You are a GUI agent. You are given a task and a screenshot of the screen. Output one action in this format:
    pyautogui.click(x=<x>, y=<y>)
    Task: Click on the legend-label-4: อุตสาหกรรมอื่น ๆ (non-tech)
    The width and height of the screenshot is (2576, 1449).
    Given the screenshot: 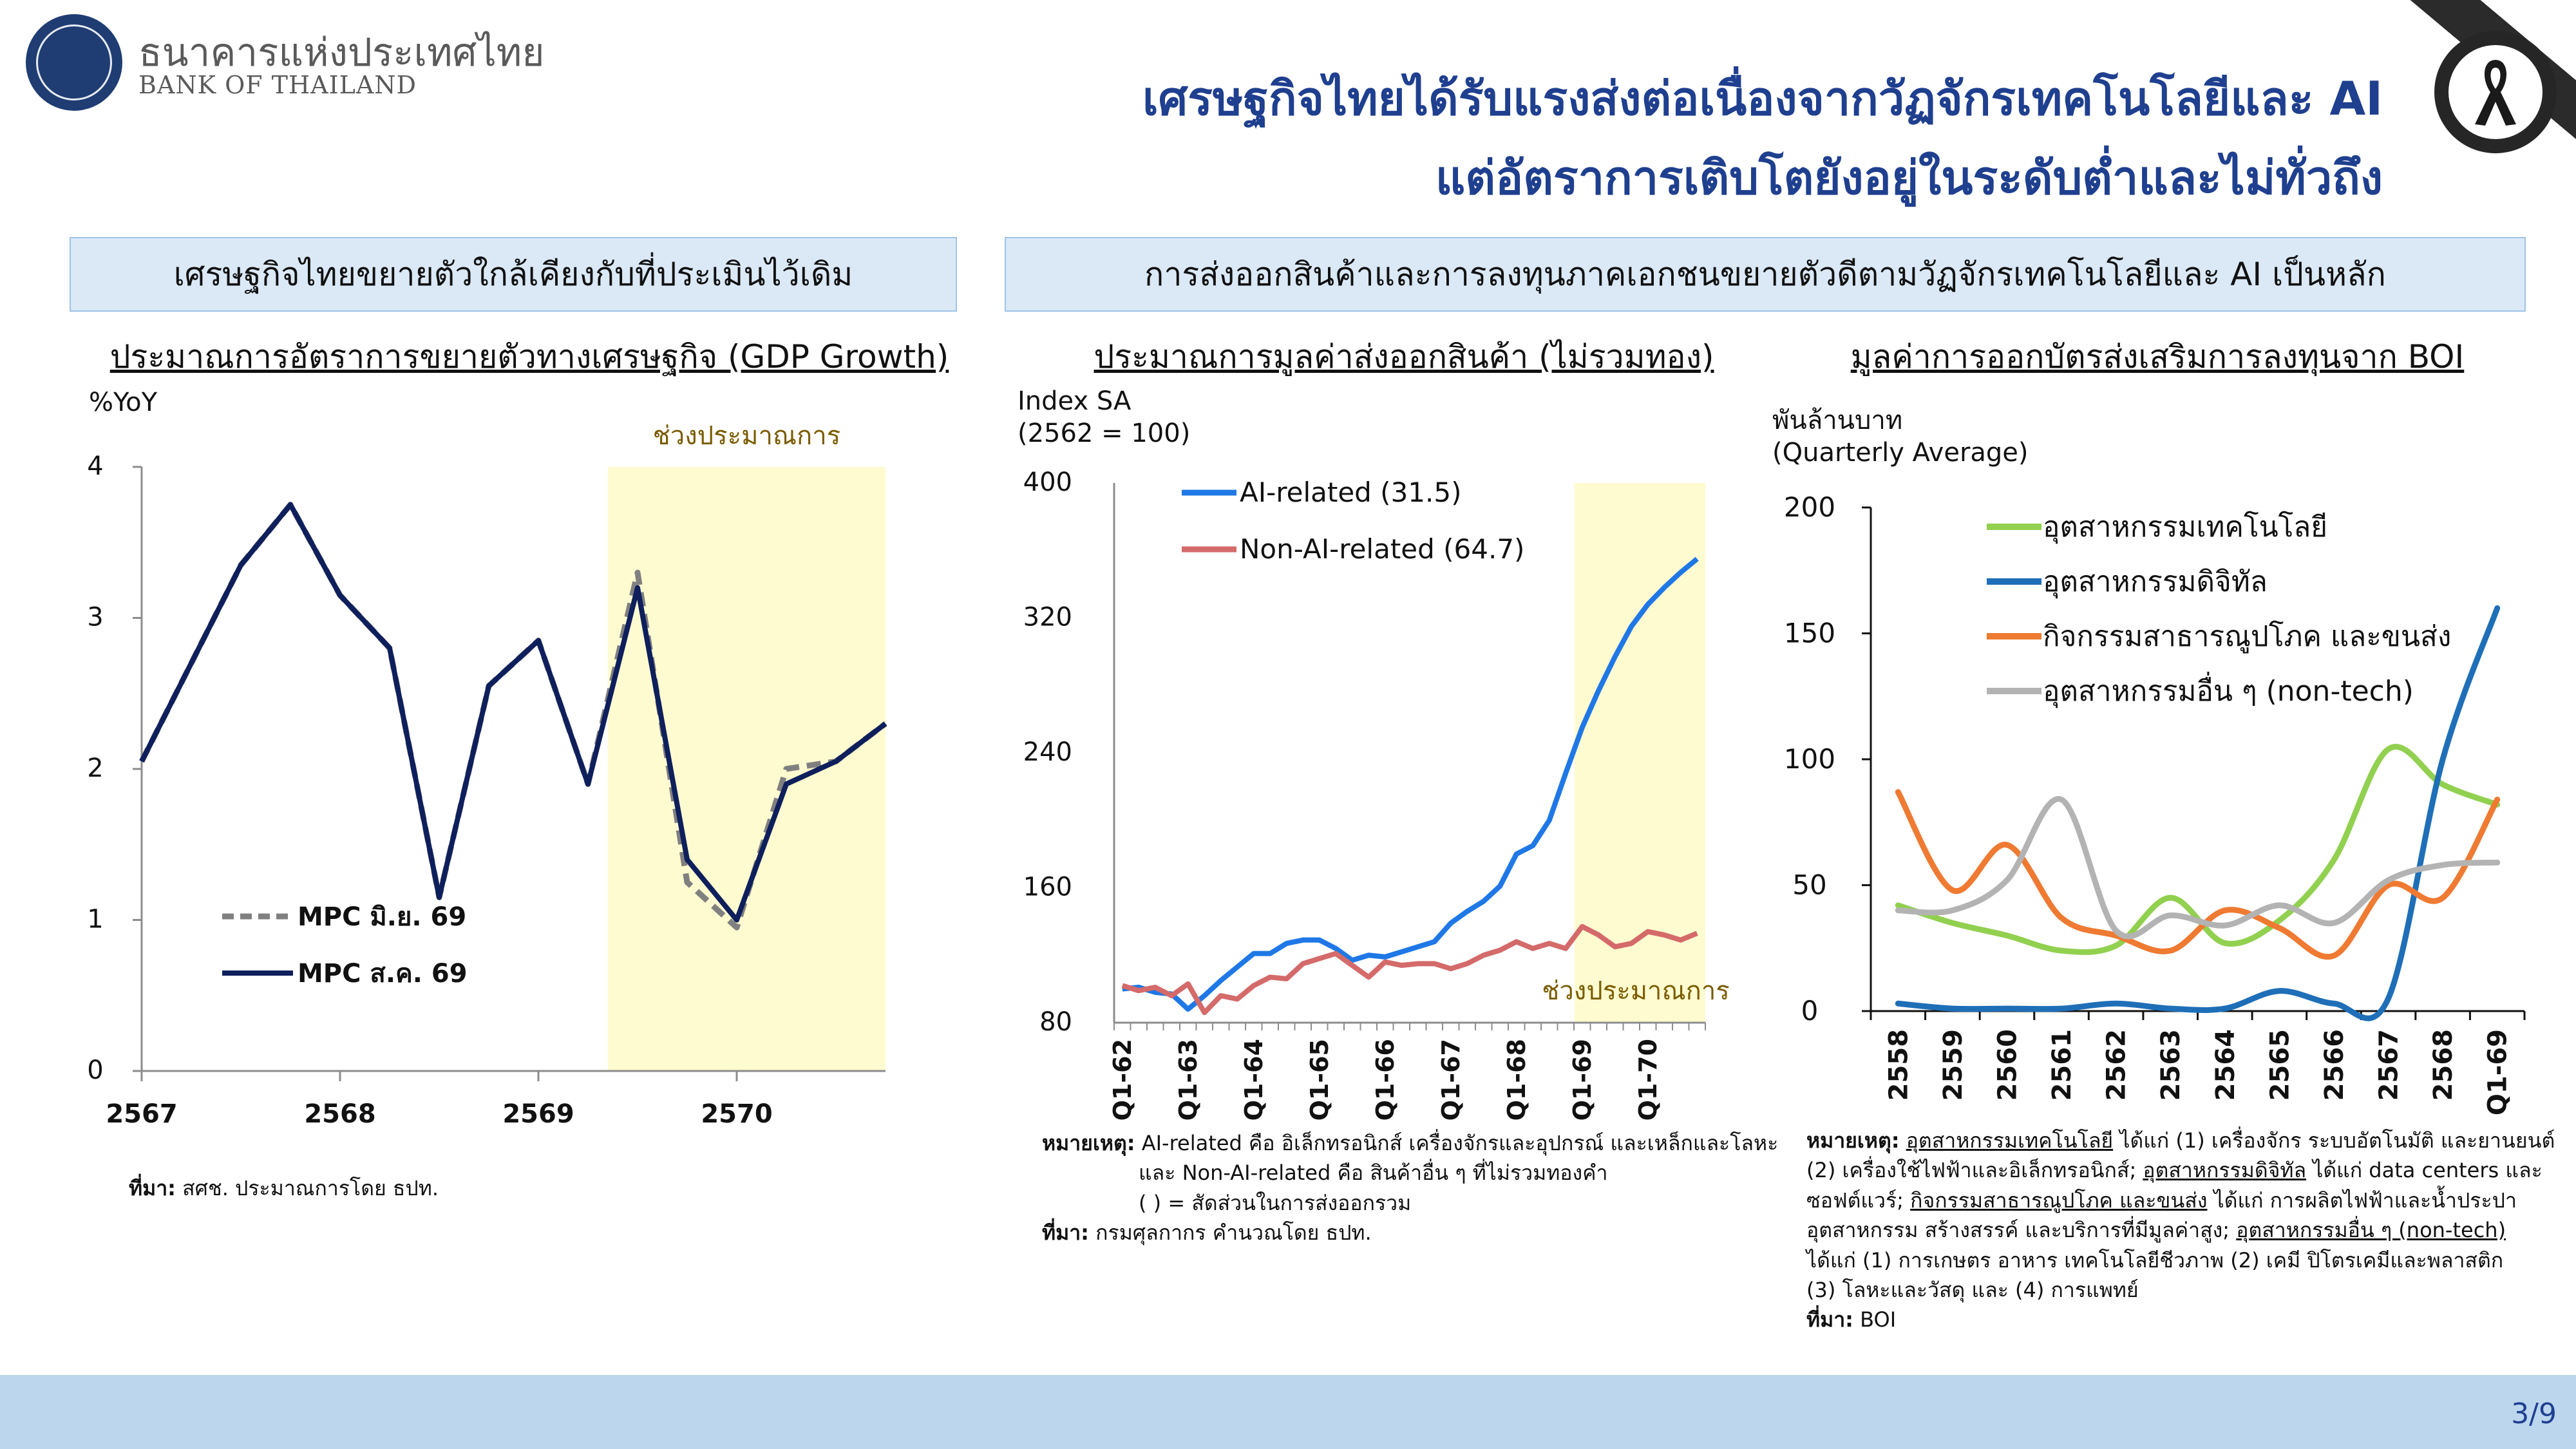 What is the action you would take?
    pyautogui.click(x=2229, y=689)
    